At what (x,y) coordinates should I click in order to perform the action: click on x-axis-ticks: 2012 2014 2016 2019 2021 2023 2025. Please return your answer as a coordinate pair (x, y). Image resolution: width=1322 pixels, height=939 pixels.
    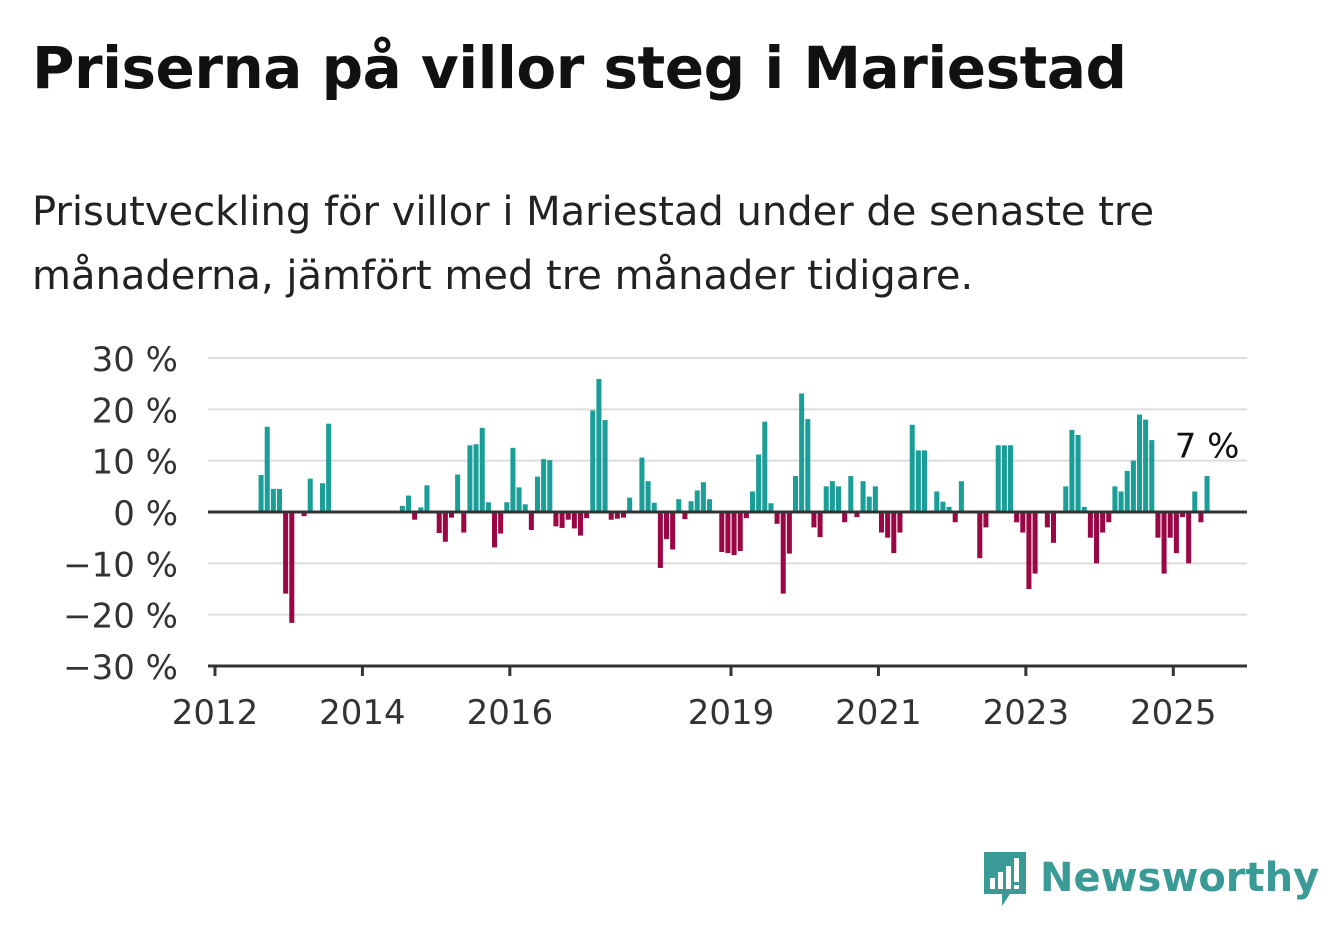
    Looking at the image, I should click on (694, 699).